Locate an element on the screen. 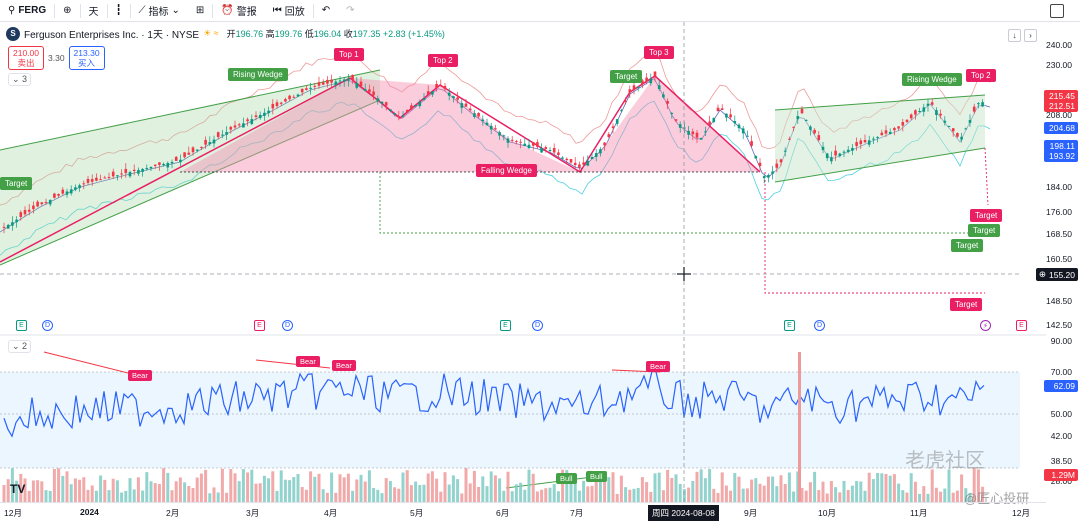  price-axis-label: 176.00 is located at coordinates (1059, 212).